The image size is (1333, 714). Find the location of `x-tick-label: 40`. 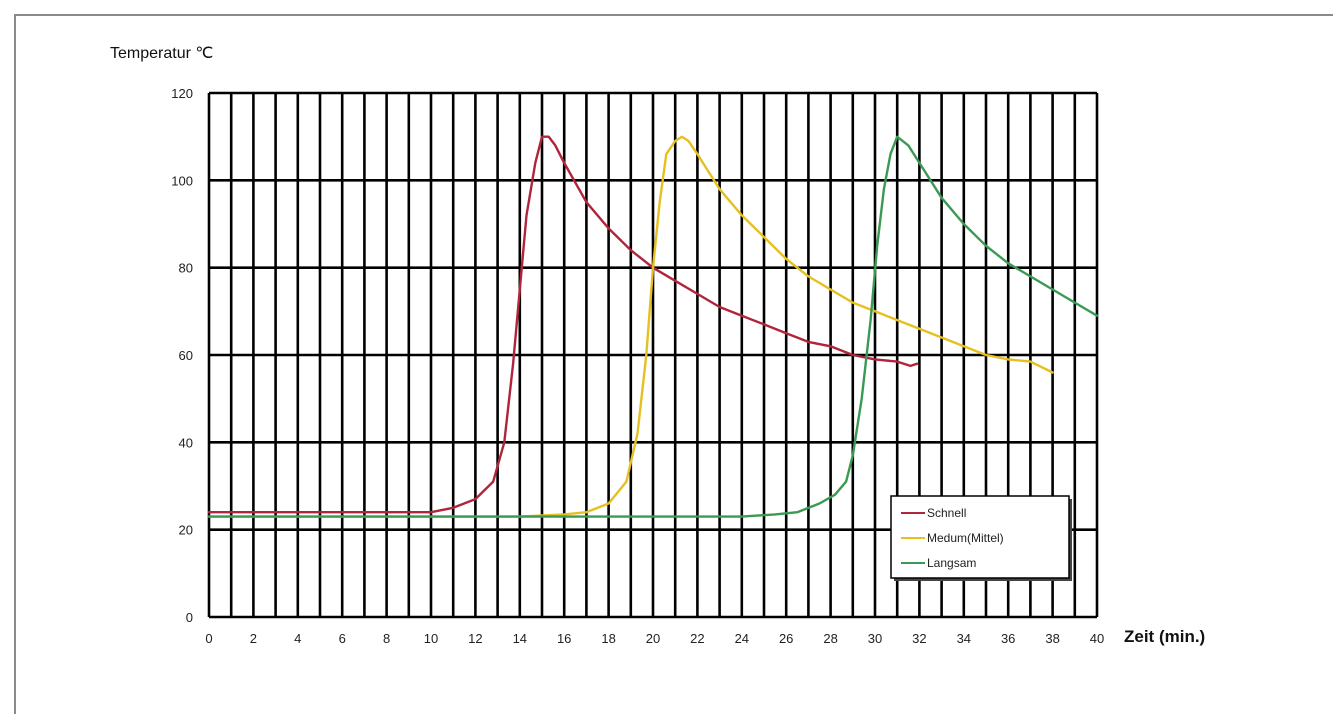

x-tick-label: 40 is located at coordinates (1097, 638).